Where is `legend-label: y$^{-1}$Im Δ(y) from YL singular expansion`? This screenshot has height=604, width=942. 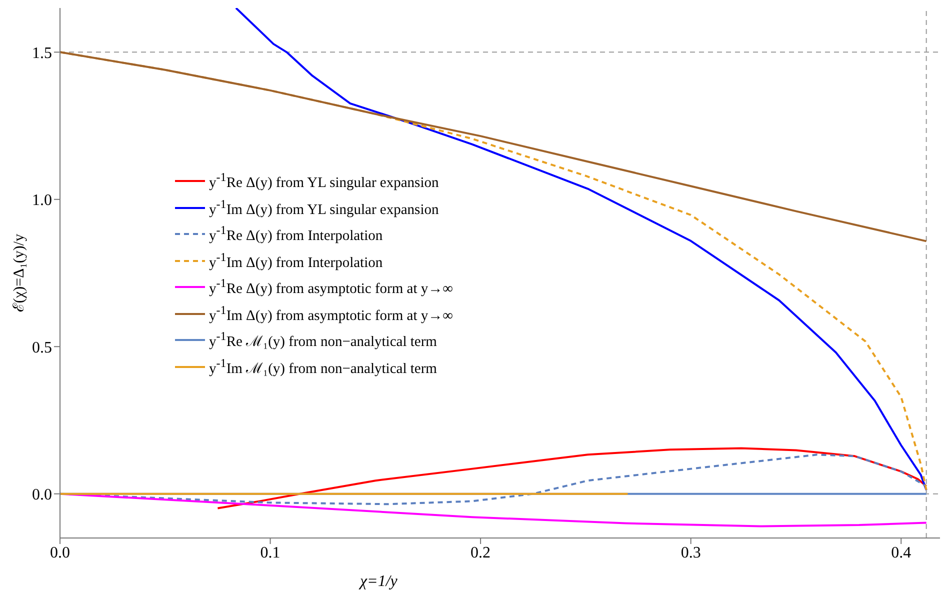 legend-label: y$^{-1}$Im Δ(y) from YL singular expansion is located at coordinates (324, 207).